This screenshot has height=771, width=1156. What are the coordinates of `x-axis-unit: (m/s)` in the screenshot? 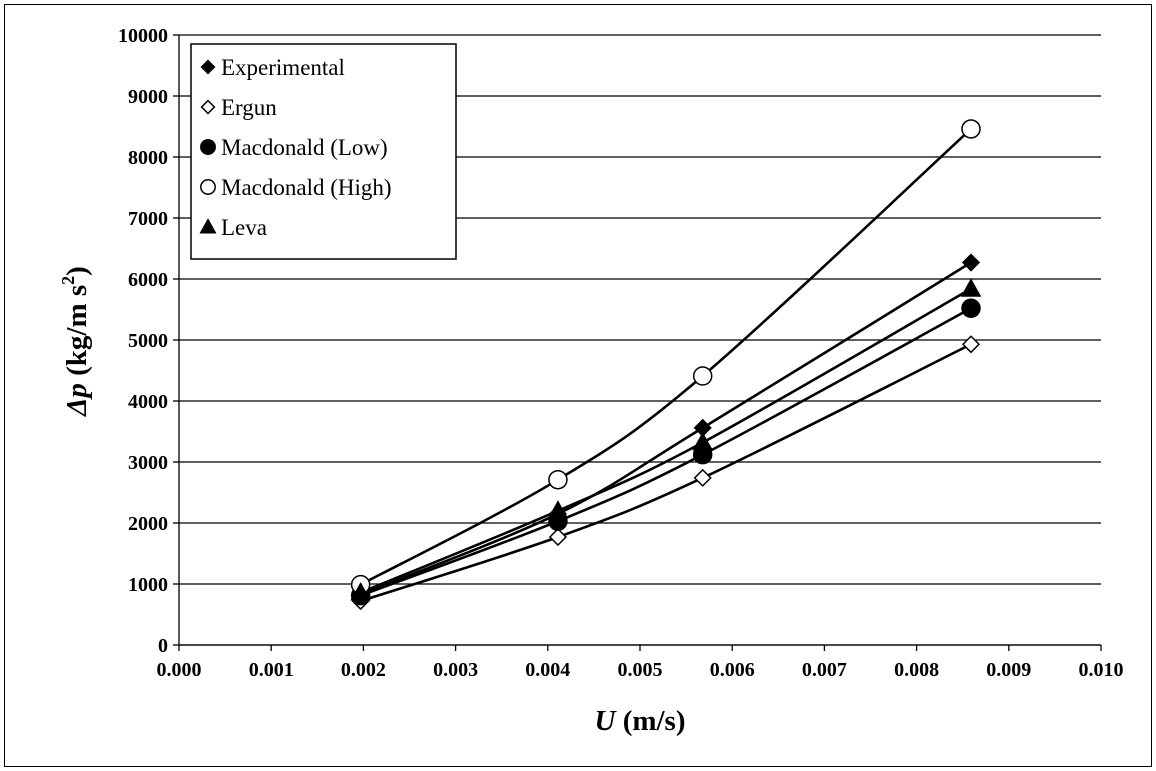 It's located at (650, 721).